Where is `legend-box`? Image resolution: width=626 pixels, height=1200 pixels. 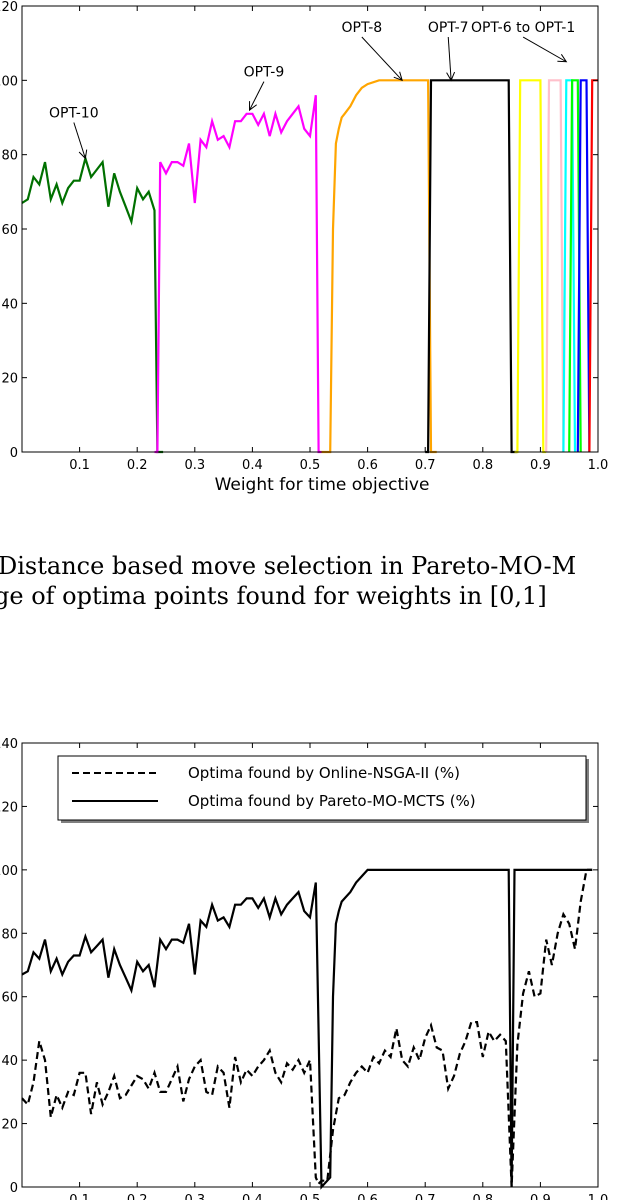 legend-box is located at coordinates (322, 788).